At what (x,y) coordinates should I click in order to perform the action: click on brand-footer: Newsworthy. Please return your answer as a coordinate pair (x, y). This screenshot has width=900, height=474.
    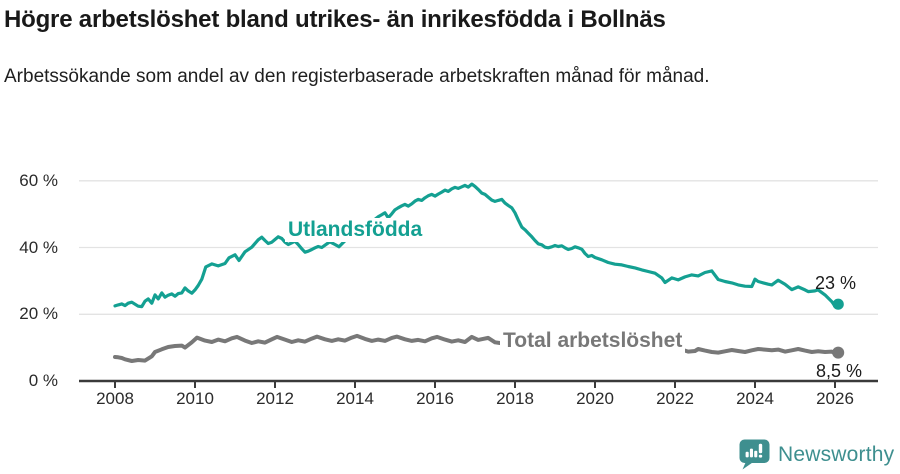
    Looking at the image, I should click on (816, 454).